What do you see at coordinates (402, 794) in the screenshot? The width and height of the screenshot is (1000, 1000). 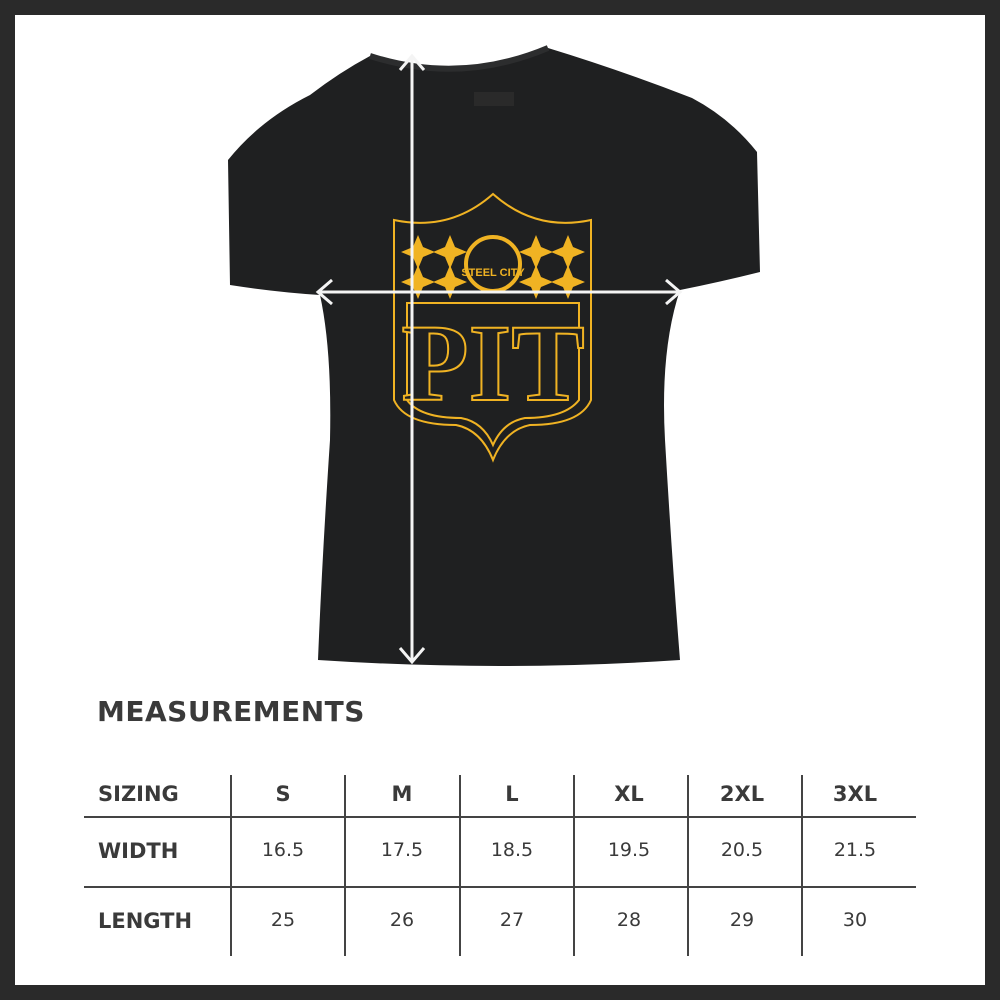 I see `size-header: M` at bounding box center [402, 794].